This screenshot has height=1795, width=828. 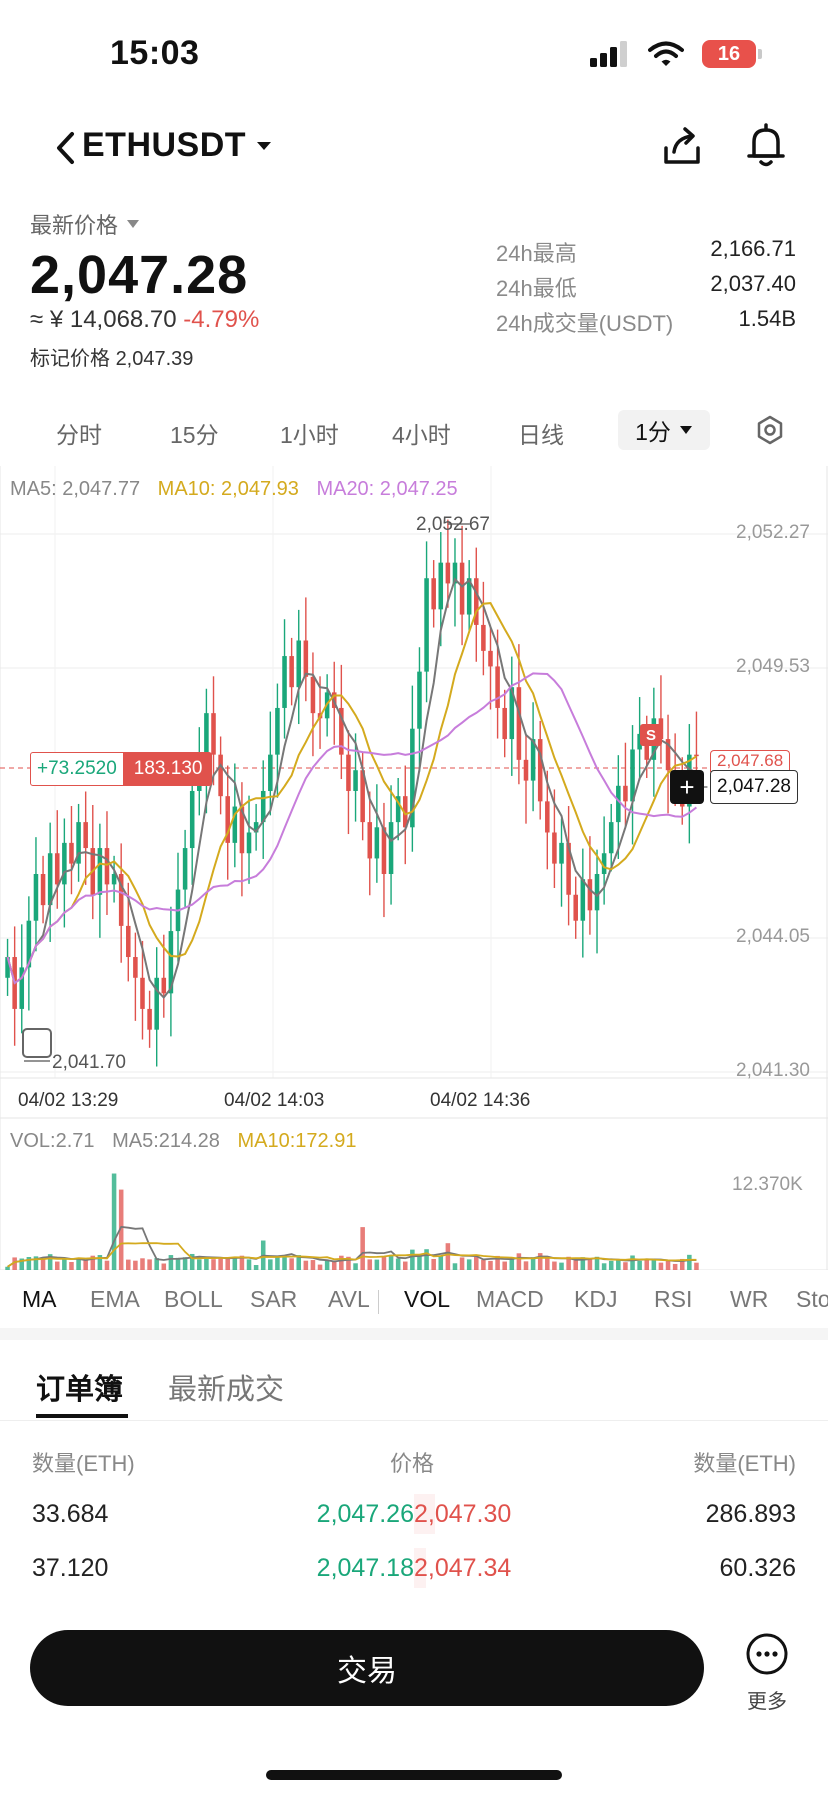 I want to click on indicator-tab-avl: AVL, so click(x=349, y=1299).